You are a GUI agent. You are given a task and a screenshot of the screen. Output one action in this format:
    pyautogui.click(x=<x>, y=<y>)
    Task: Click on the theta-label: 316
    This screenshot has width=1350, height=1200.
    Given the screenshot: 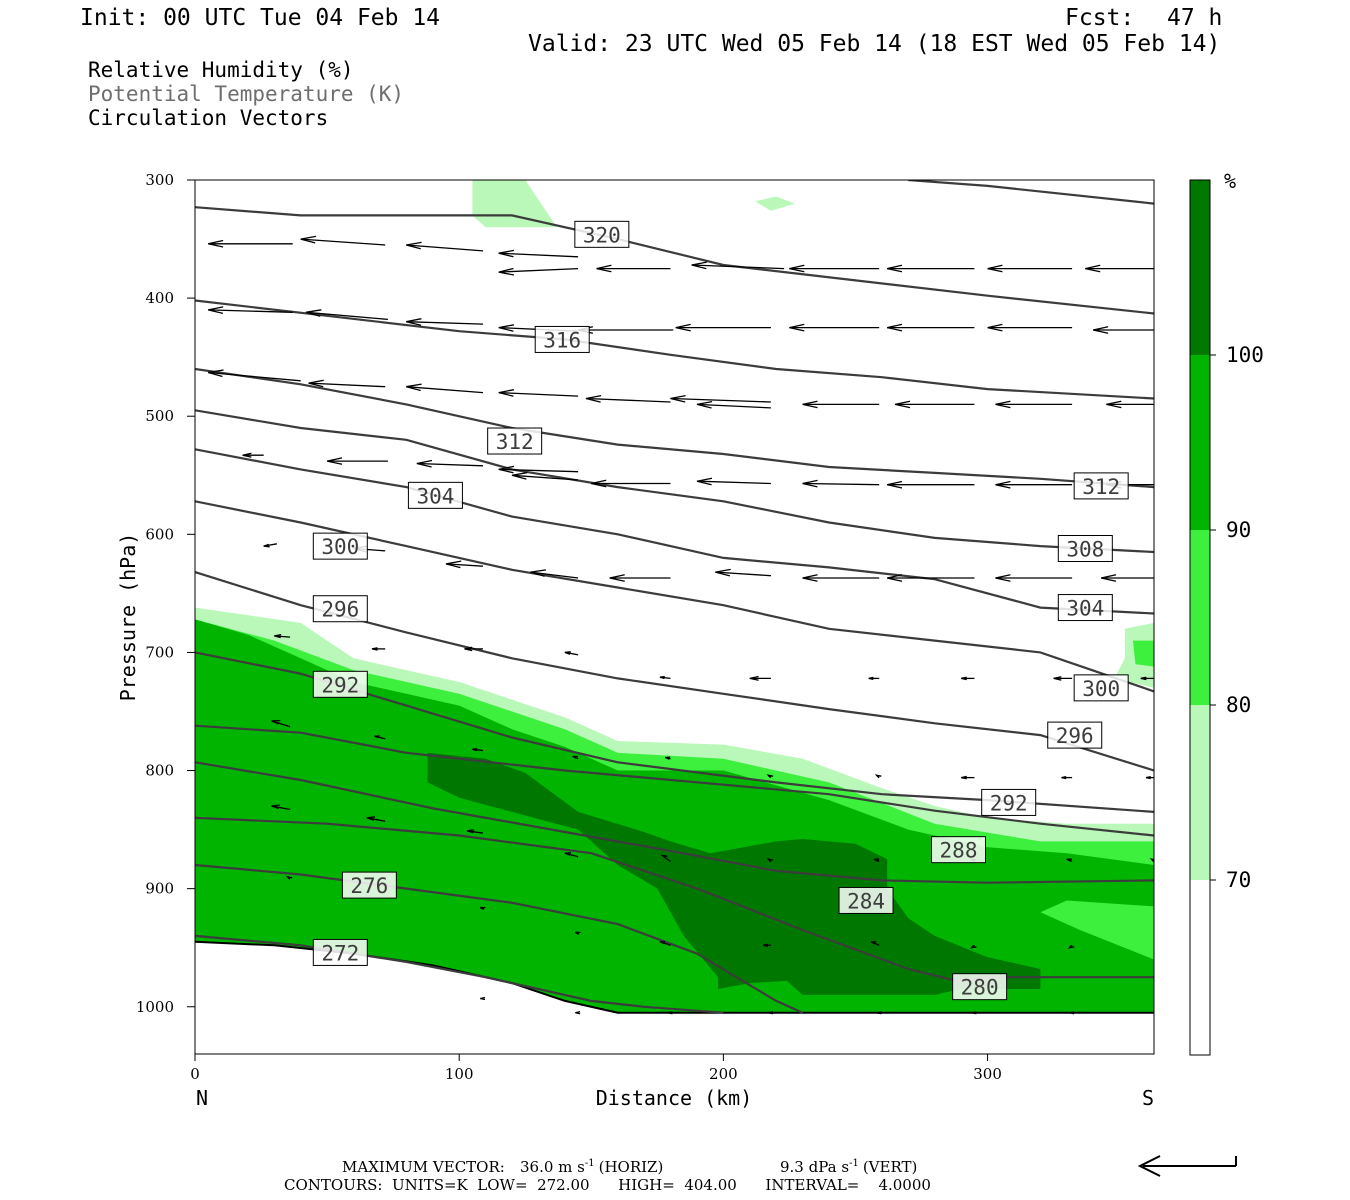 What is the action you would take?
    pyautogui.click(x=562, y=340)
    